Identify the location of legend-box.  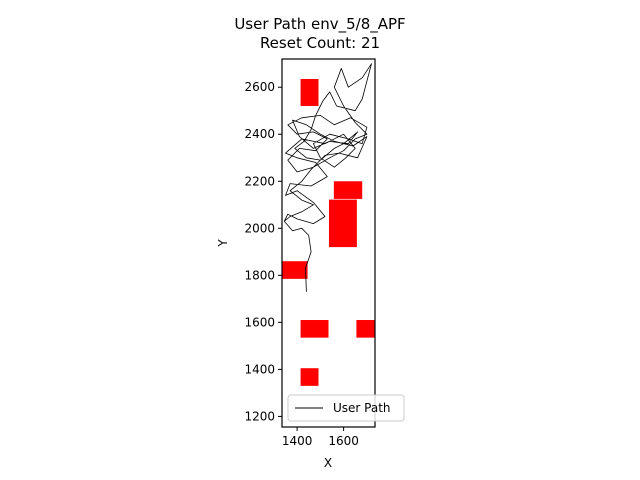
(346, 408).